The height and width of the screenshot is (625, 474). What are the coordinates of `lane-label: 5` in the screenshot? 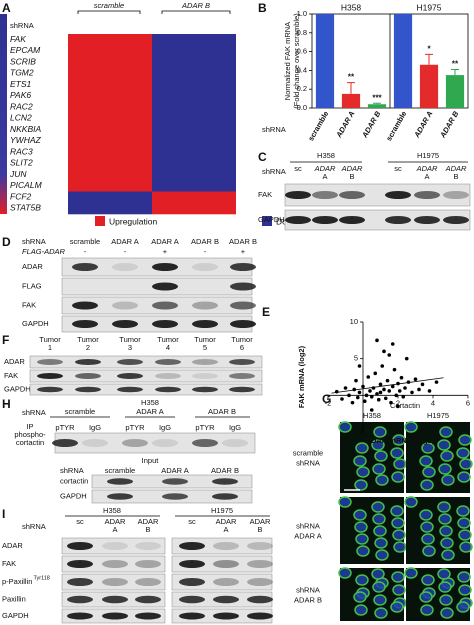 It's located at (205, 347).